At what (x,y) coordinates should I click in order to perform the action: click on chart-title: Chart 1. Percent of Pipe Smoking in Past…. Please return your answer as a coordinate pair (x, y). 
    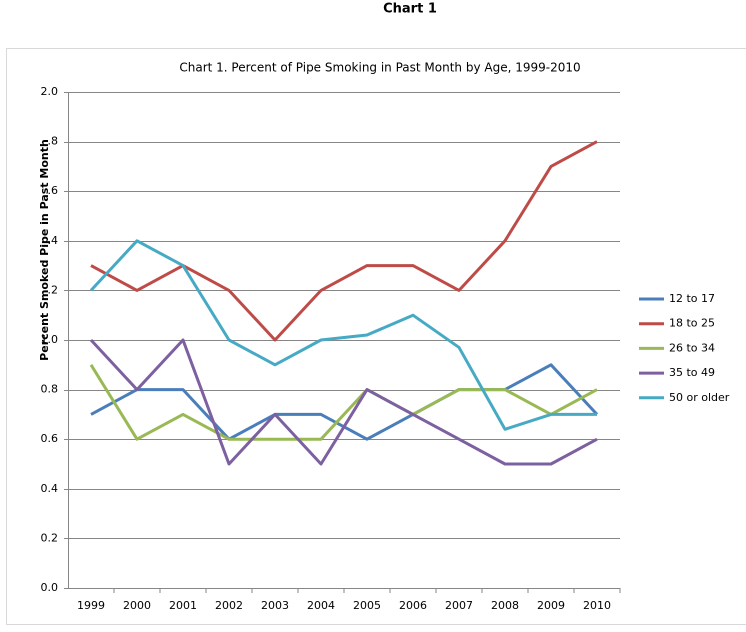
    Looking at the image, I should click on (379, 68).